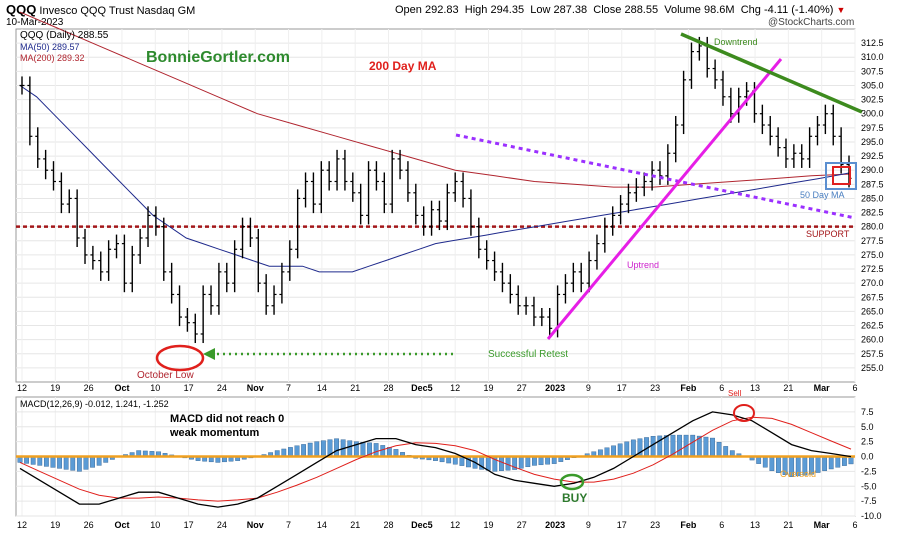  I want to click on price-x-tick-label: 14, so click(322, 388).